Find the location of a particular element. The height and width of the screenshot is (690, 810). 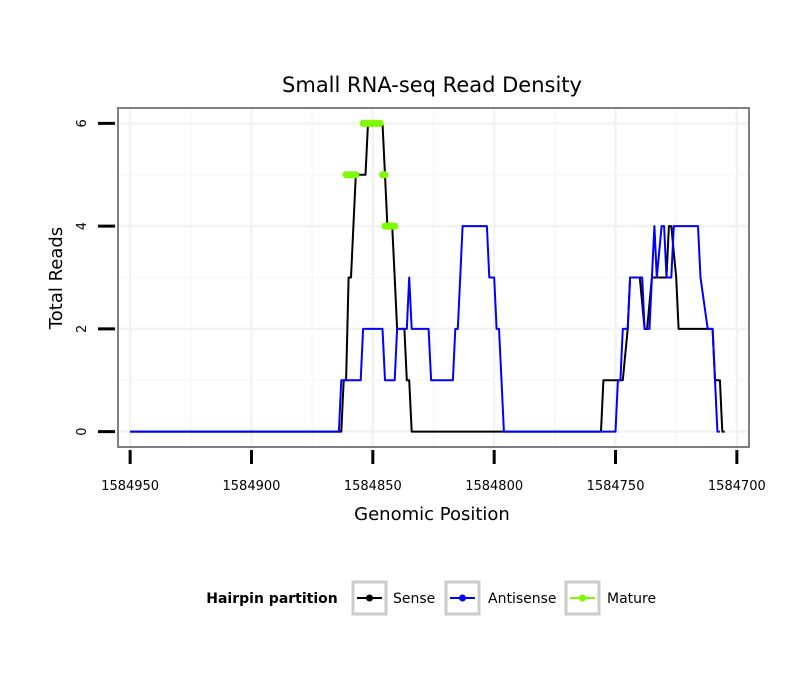

legend-label-sense: Sense is located at coordinates (414, 599).